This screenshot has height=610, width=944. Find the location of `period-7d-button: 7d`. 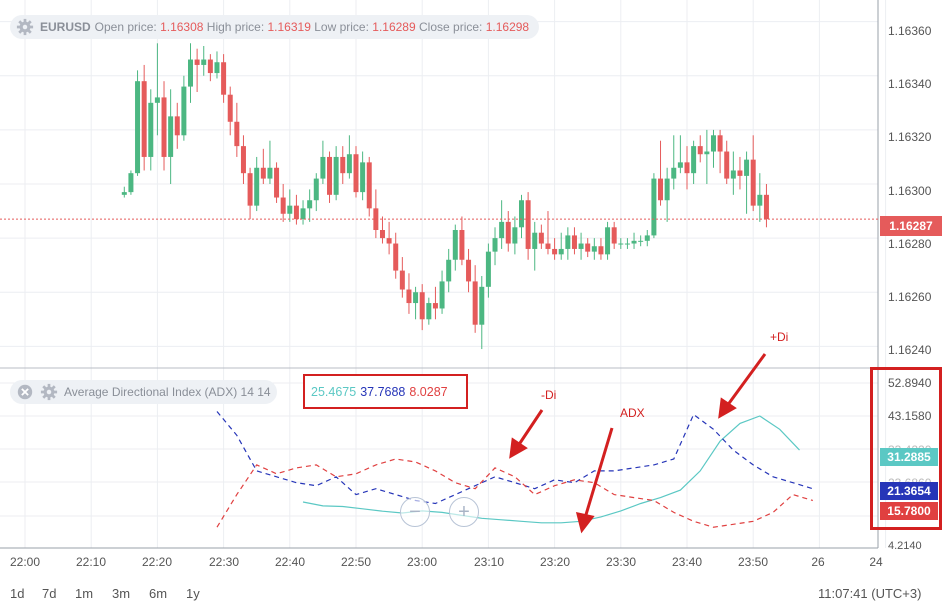

period-7d-button: 7d is located at coordinates (49, 593).